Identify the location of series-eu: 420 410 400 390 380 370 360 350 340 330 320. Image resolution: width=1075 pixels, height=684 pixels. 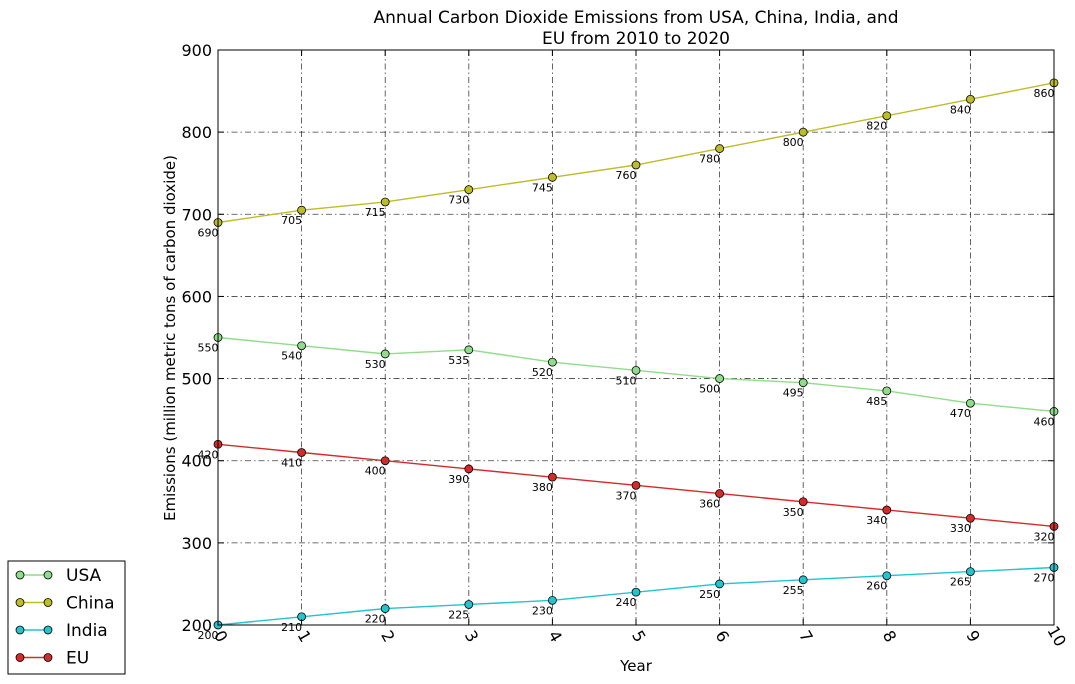
(628, 491).